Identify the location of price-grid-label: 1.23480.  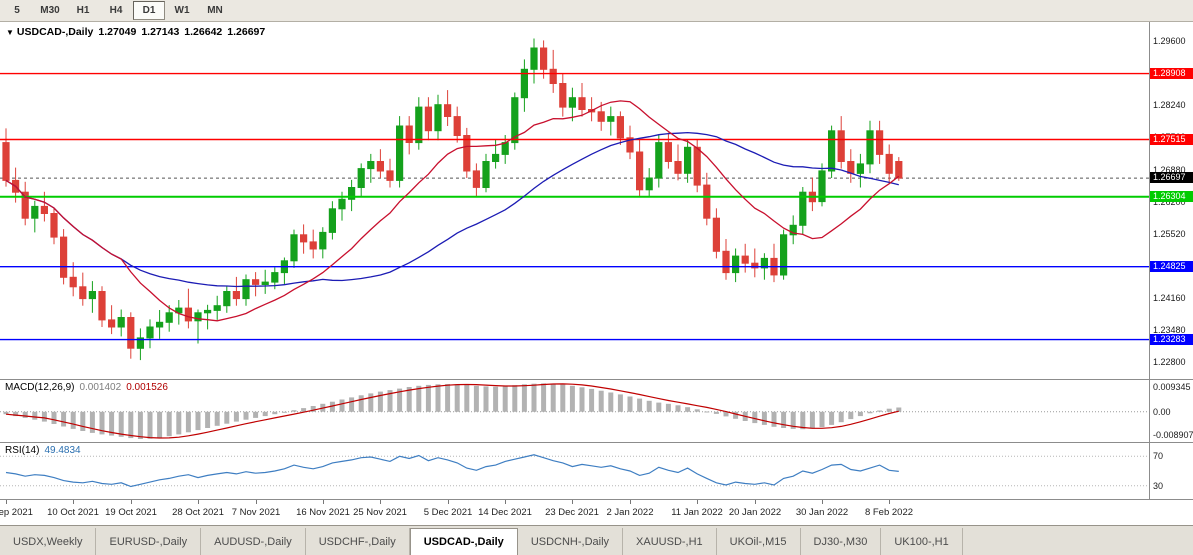
(1169, 330).